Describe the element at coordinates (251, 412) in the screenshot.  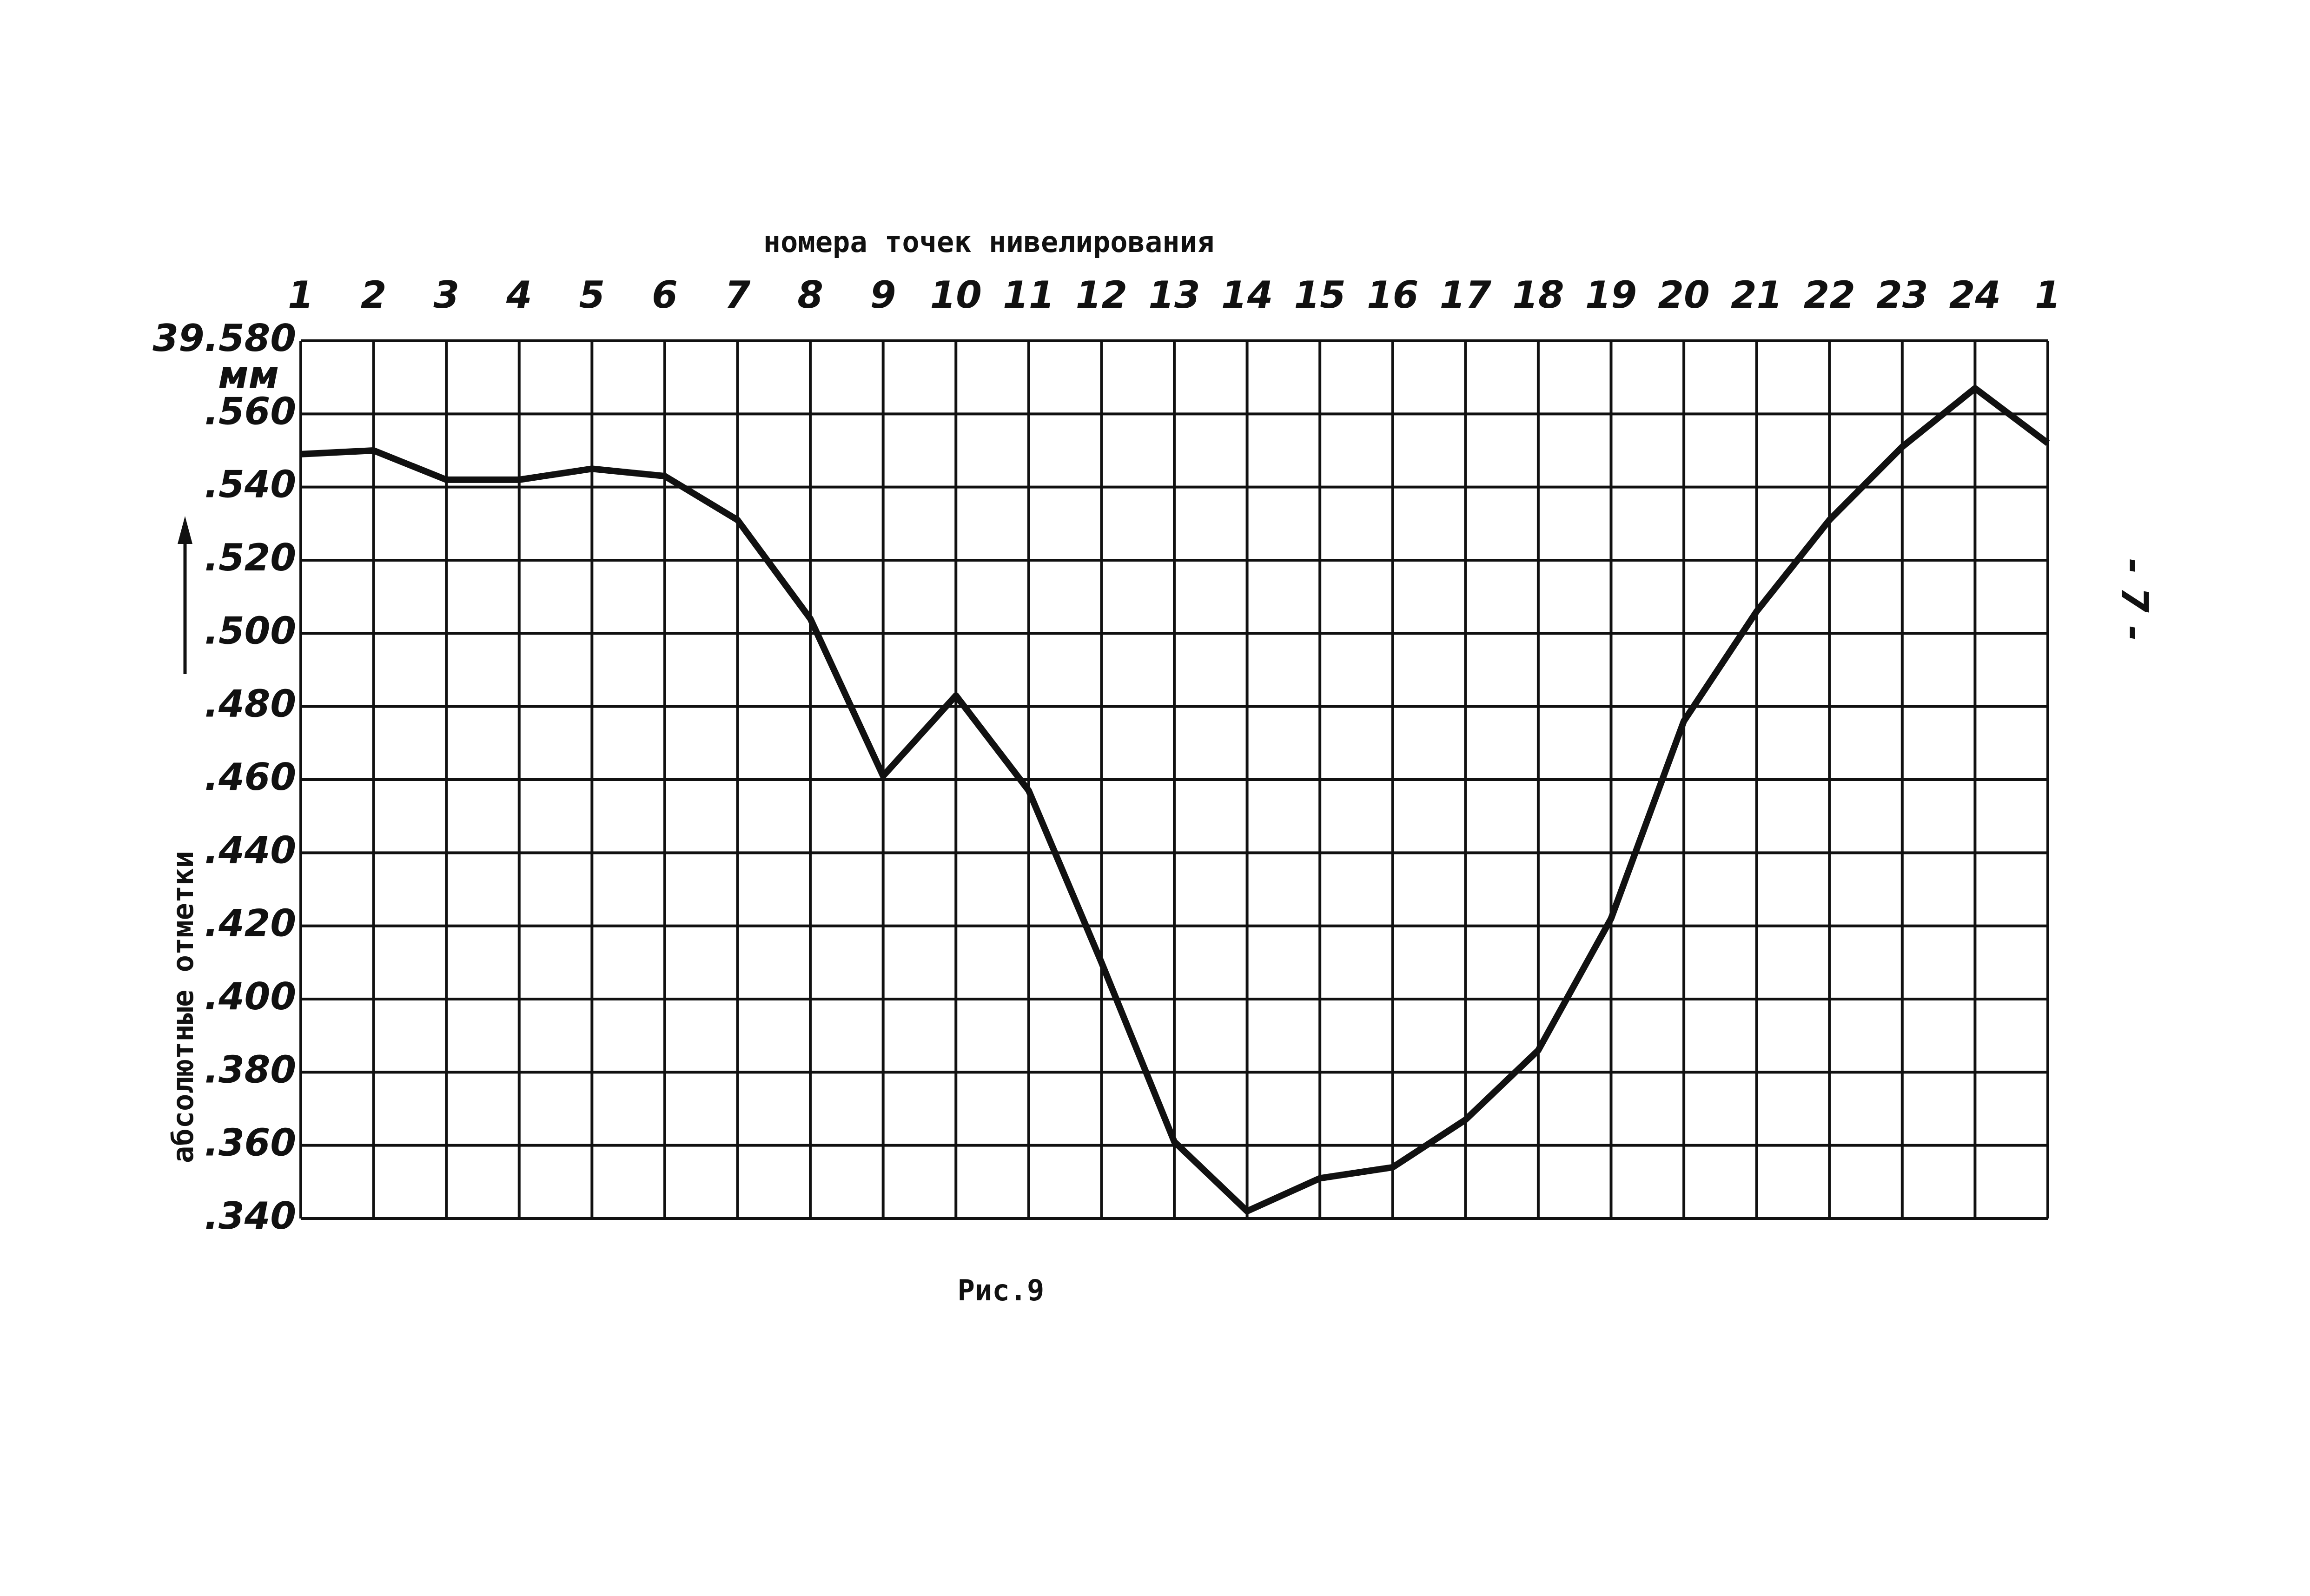
I see `y-tick-label: .560` at that location.